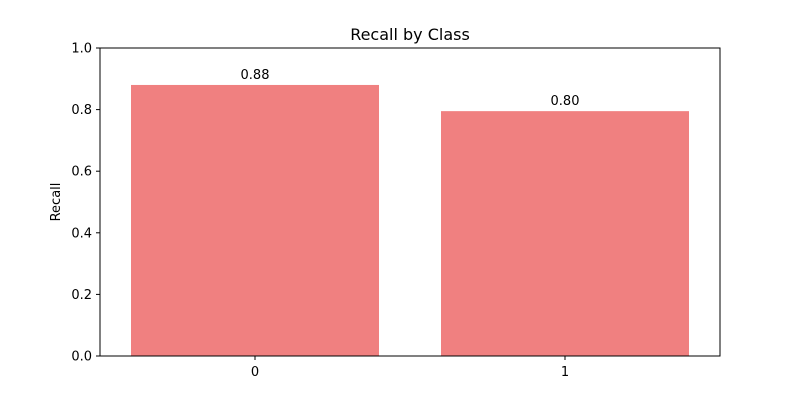  Describe the element at coordinates (255, 75) in the screenshot. I see `data-label-class-0: 0.88` at that location.